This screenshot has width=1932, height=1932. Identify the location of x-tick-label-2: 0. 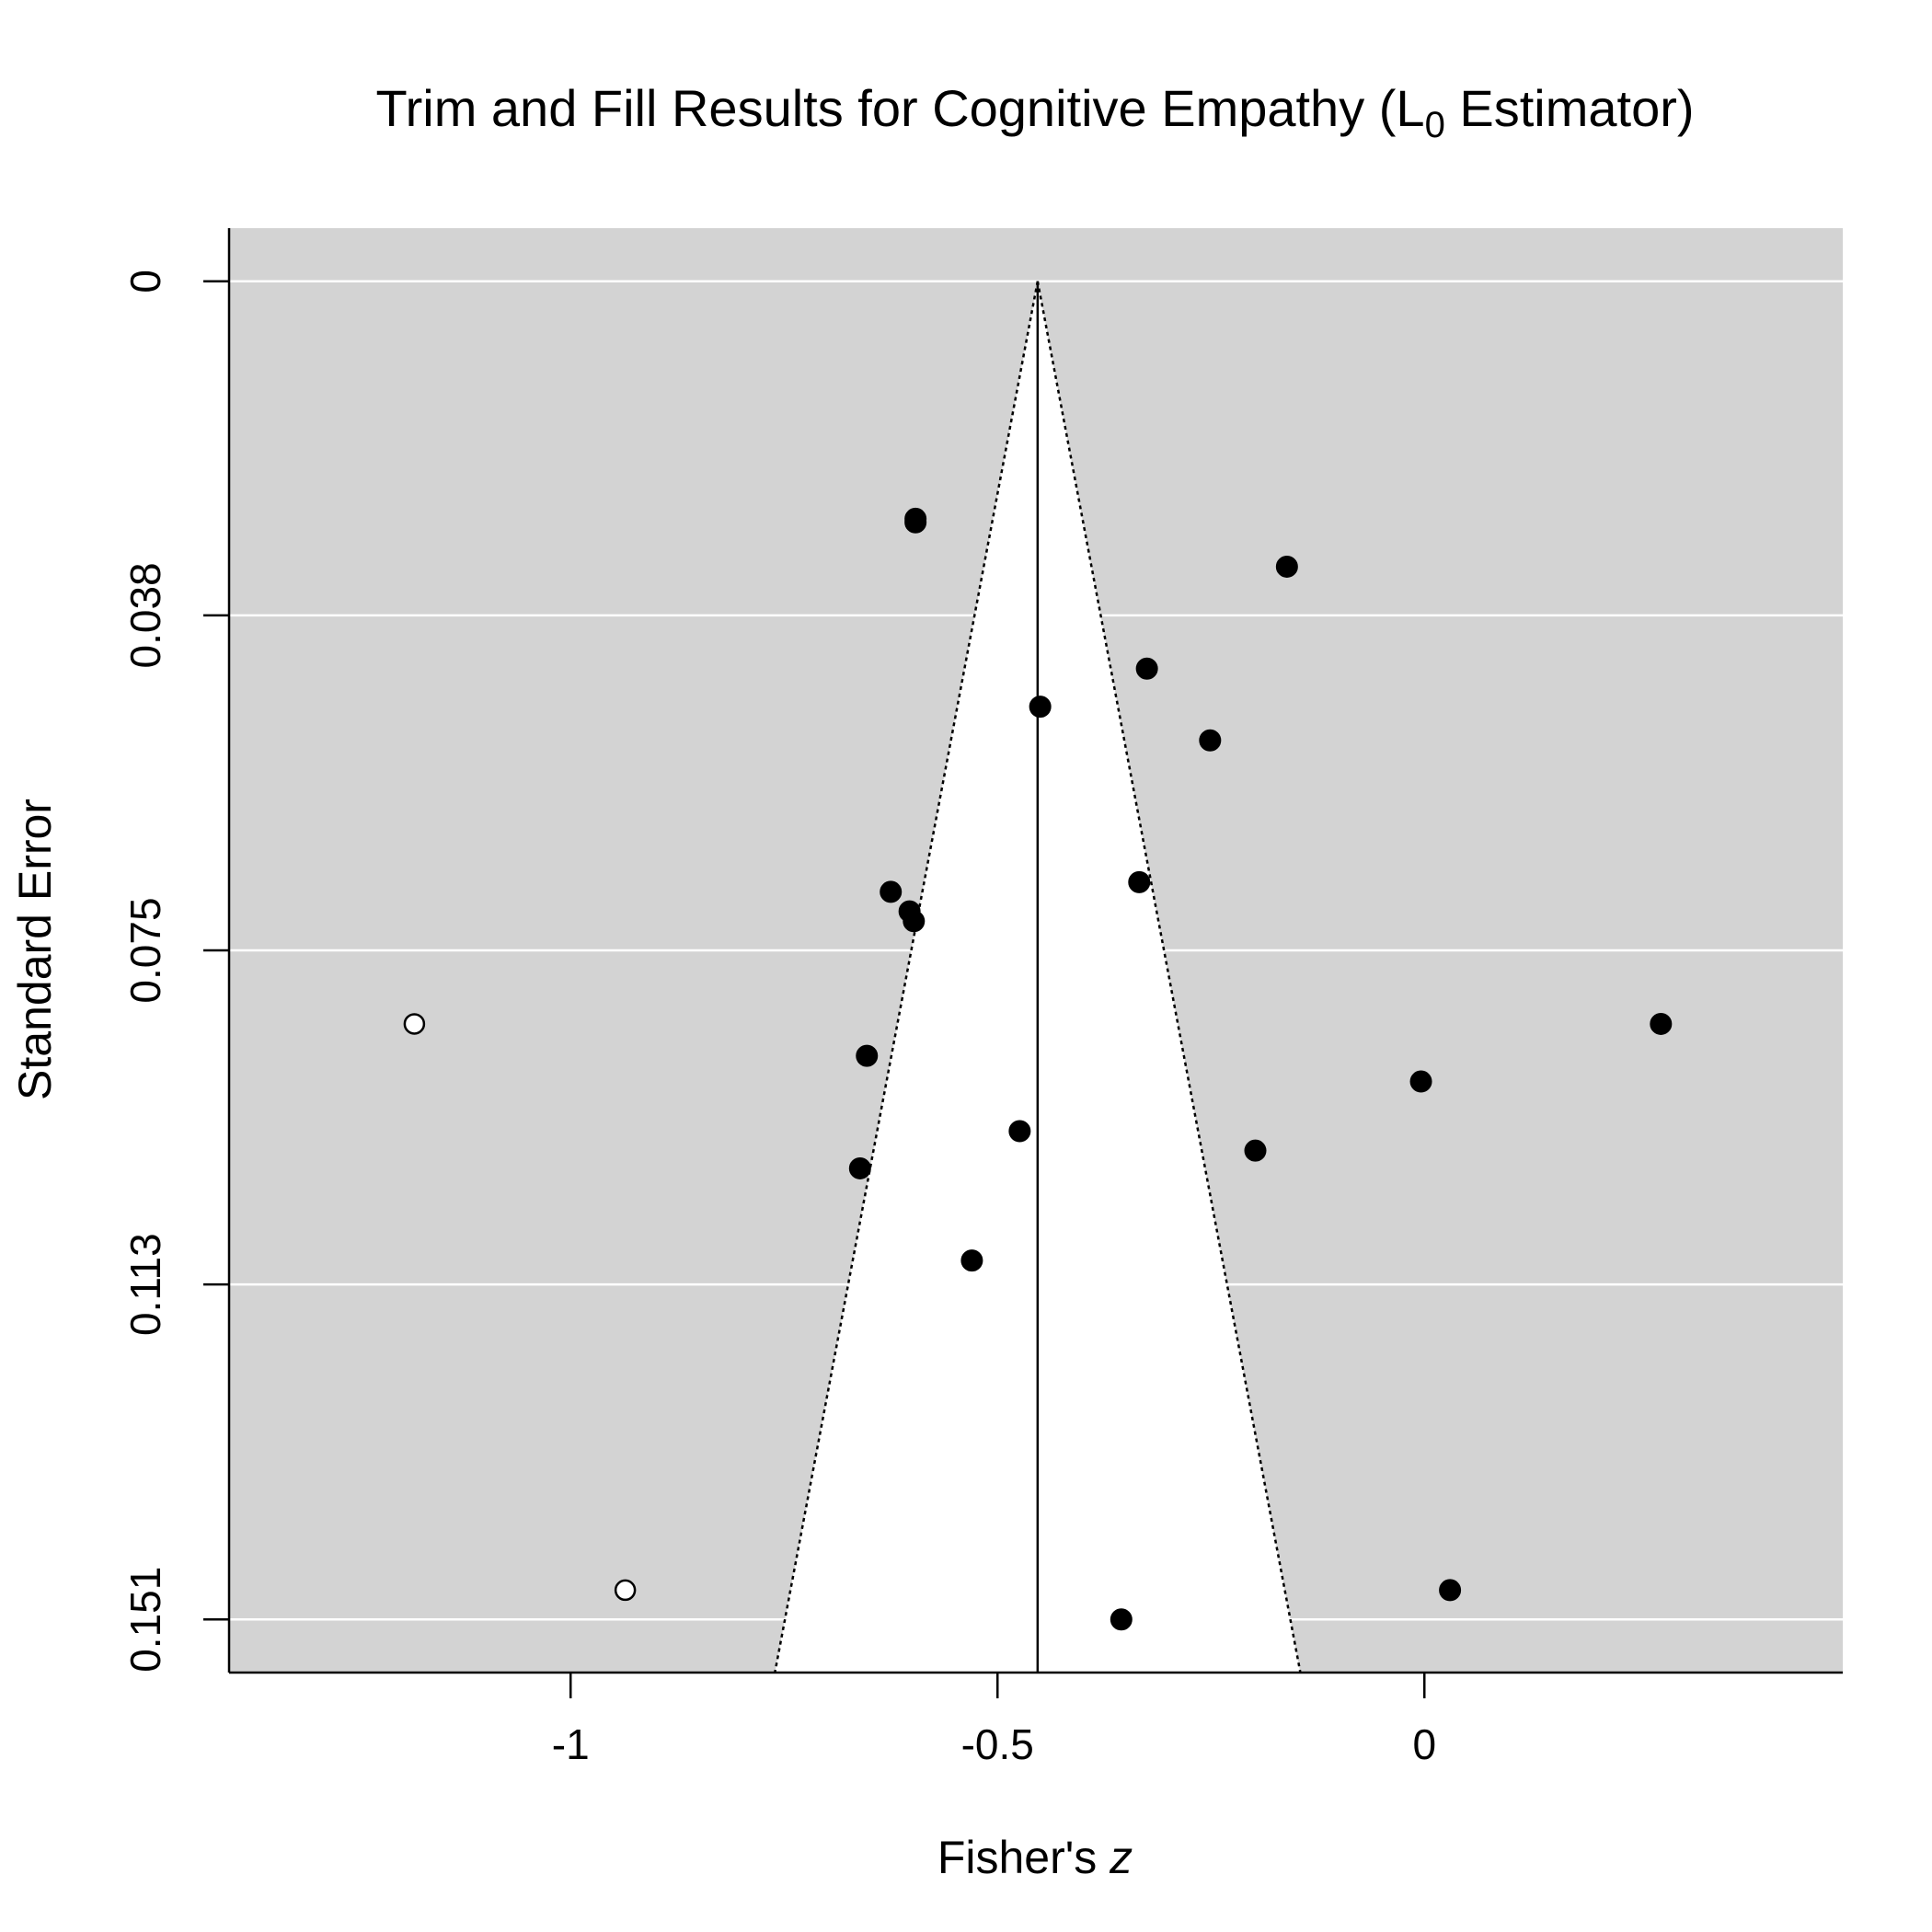
(1424, 1744).